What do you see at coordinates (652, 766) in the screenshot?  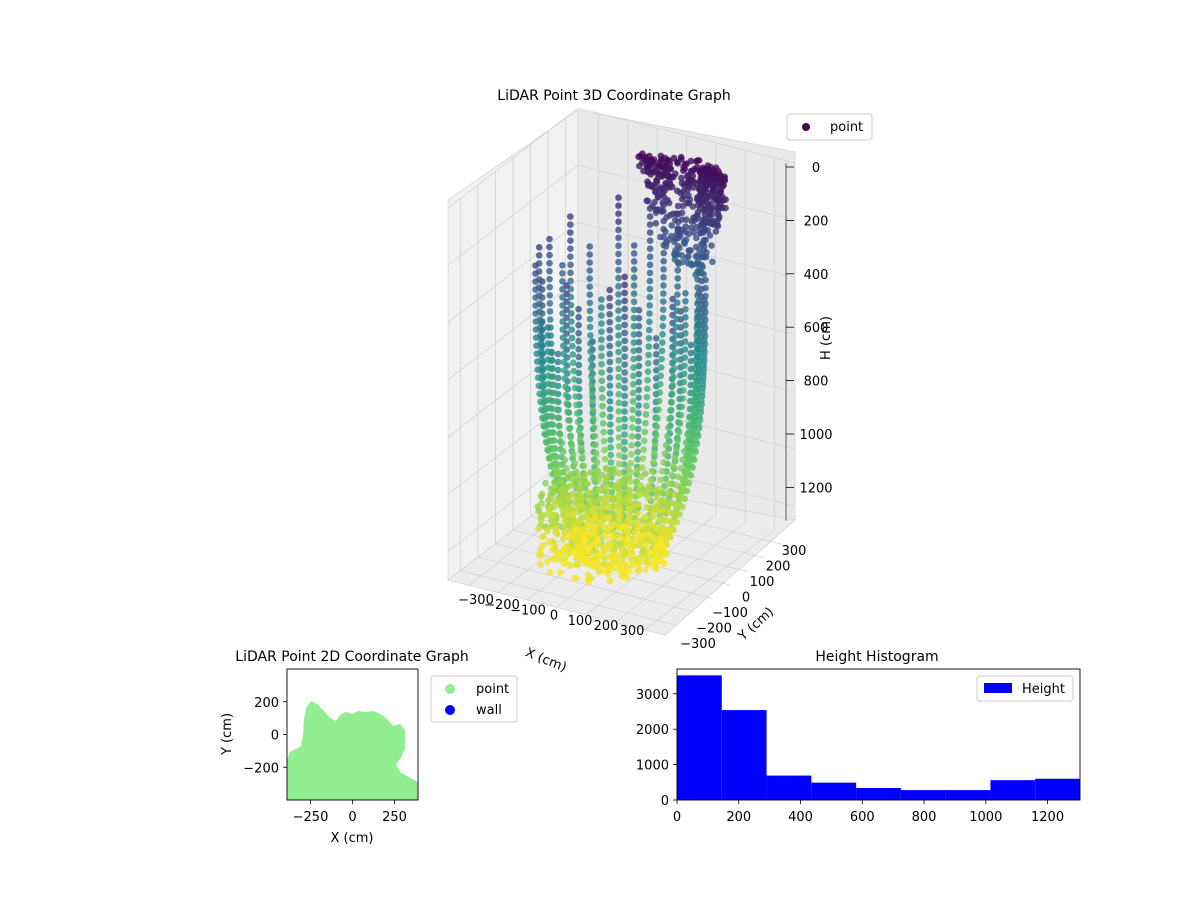 I see `histogram-y-tick-label: 1000` at bounding box center [652, 766].